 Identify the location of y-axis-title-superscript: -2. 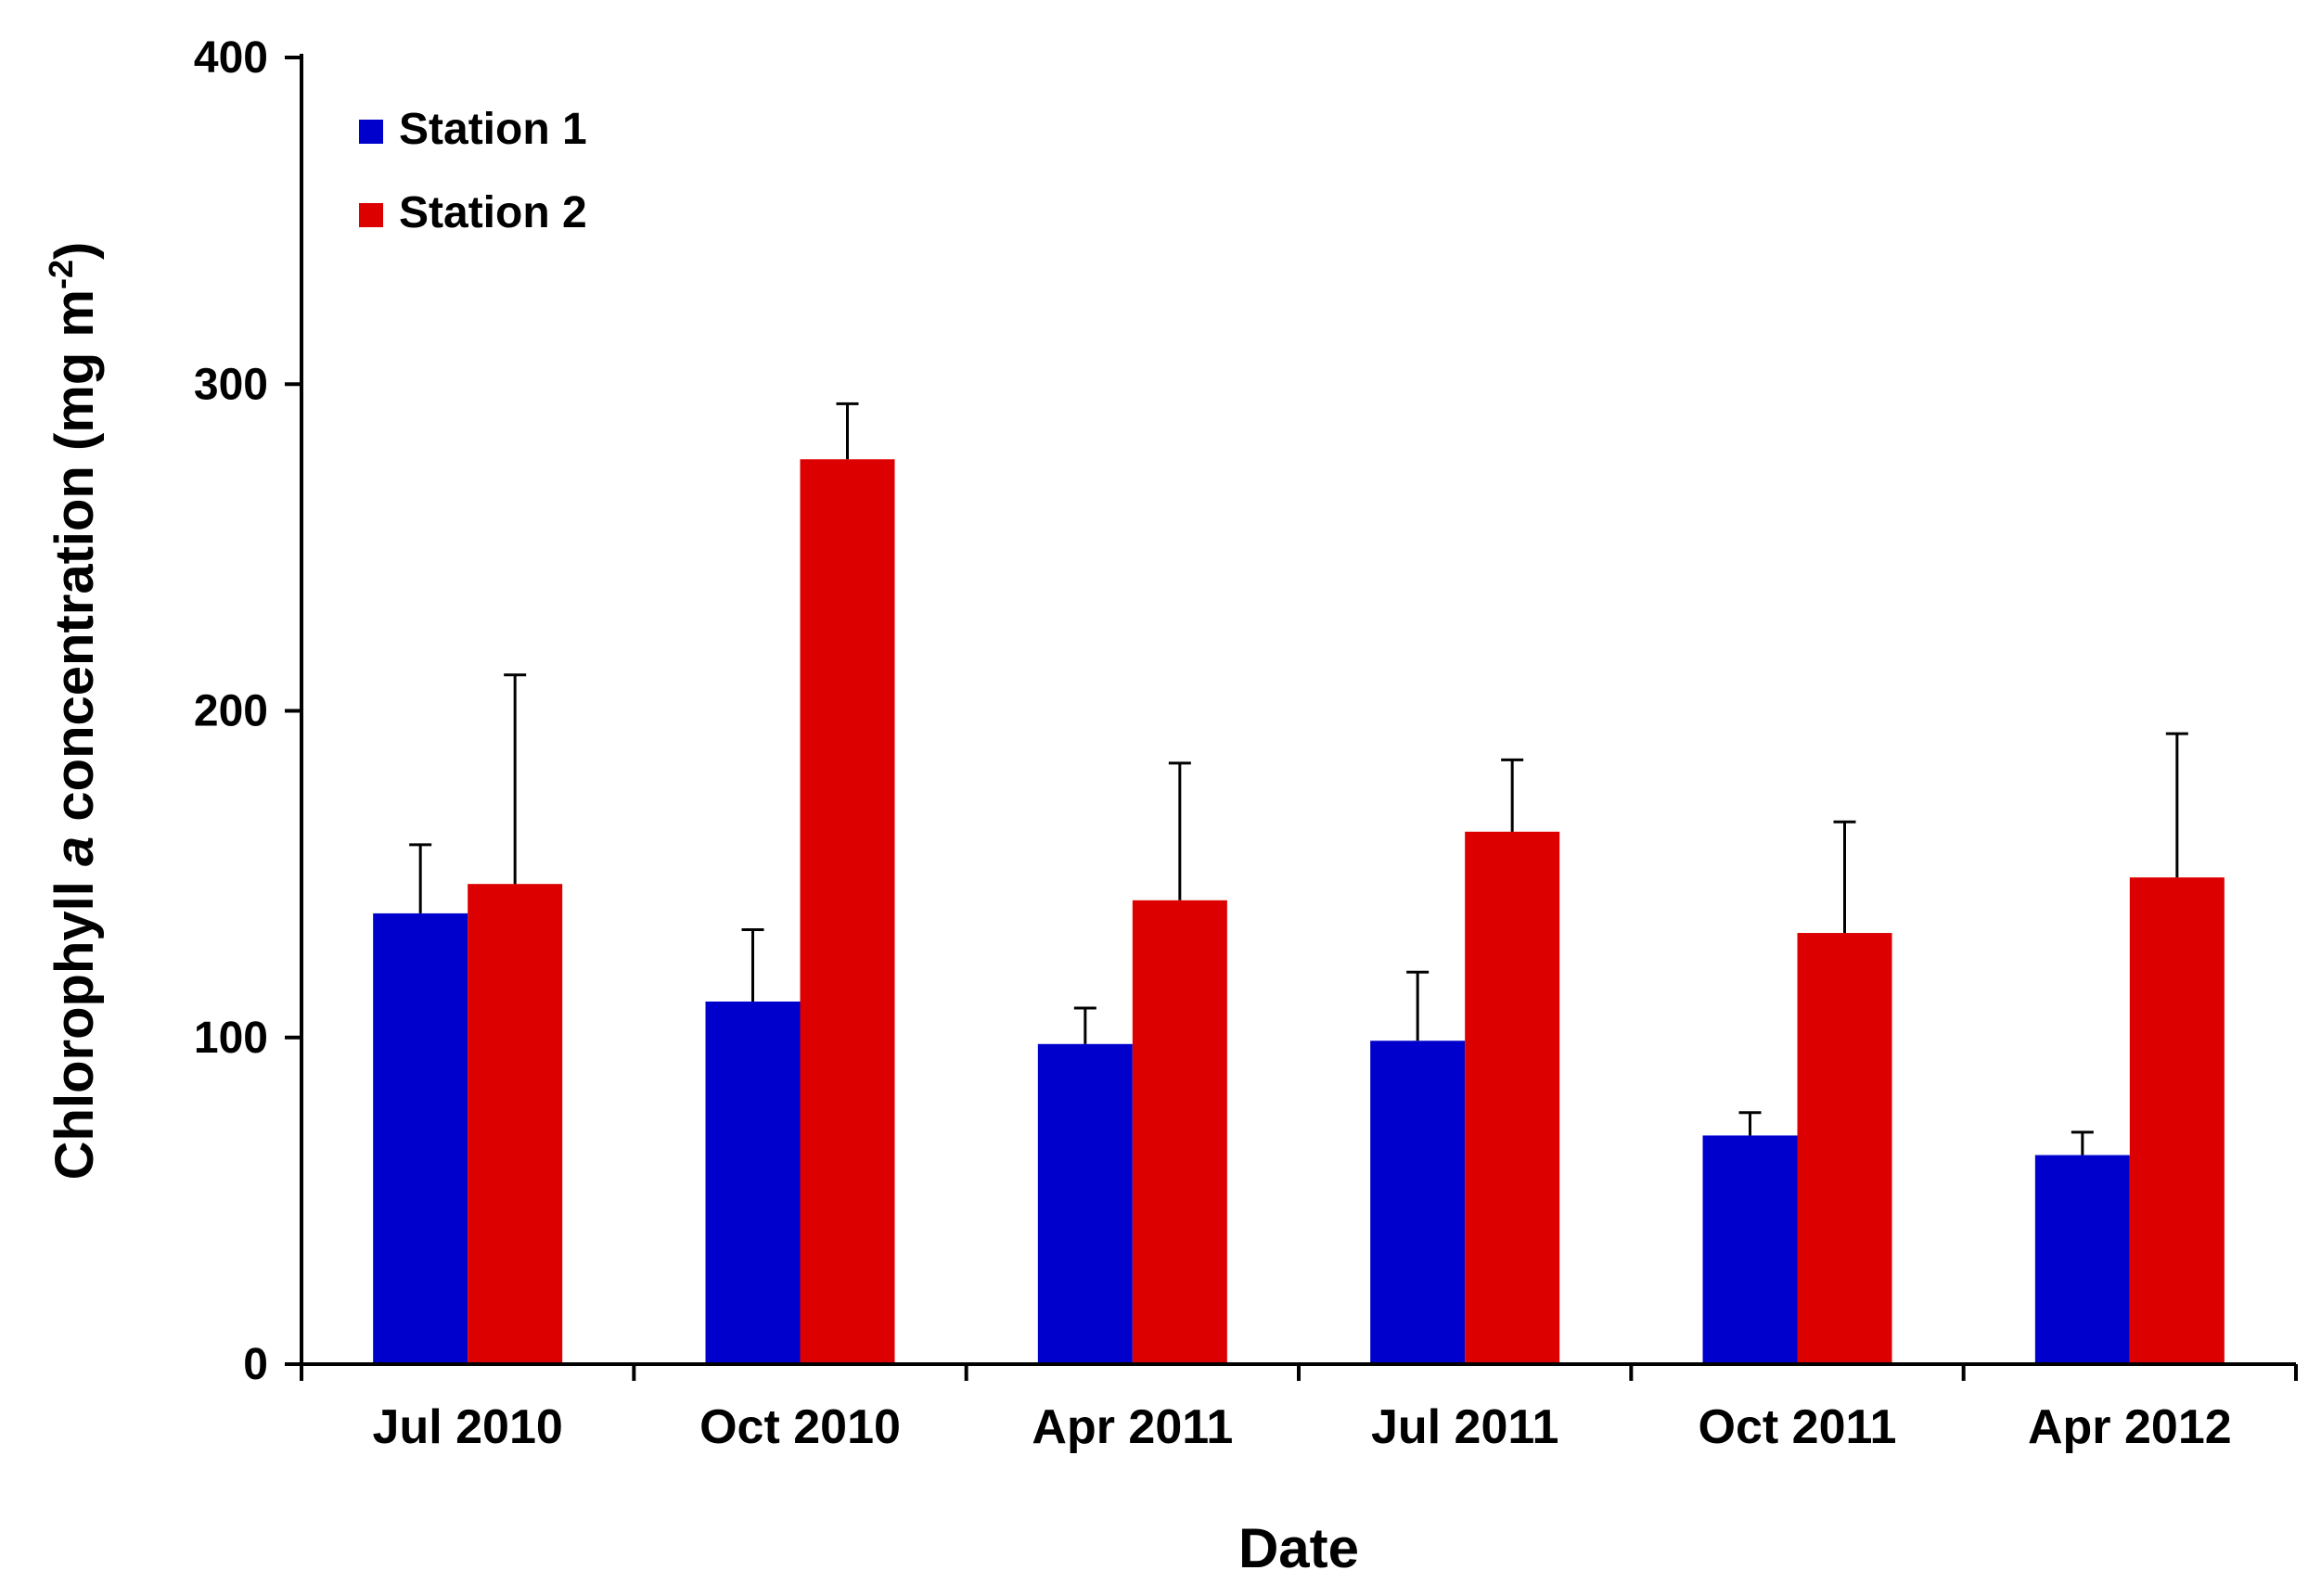
(61, 274).